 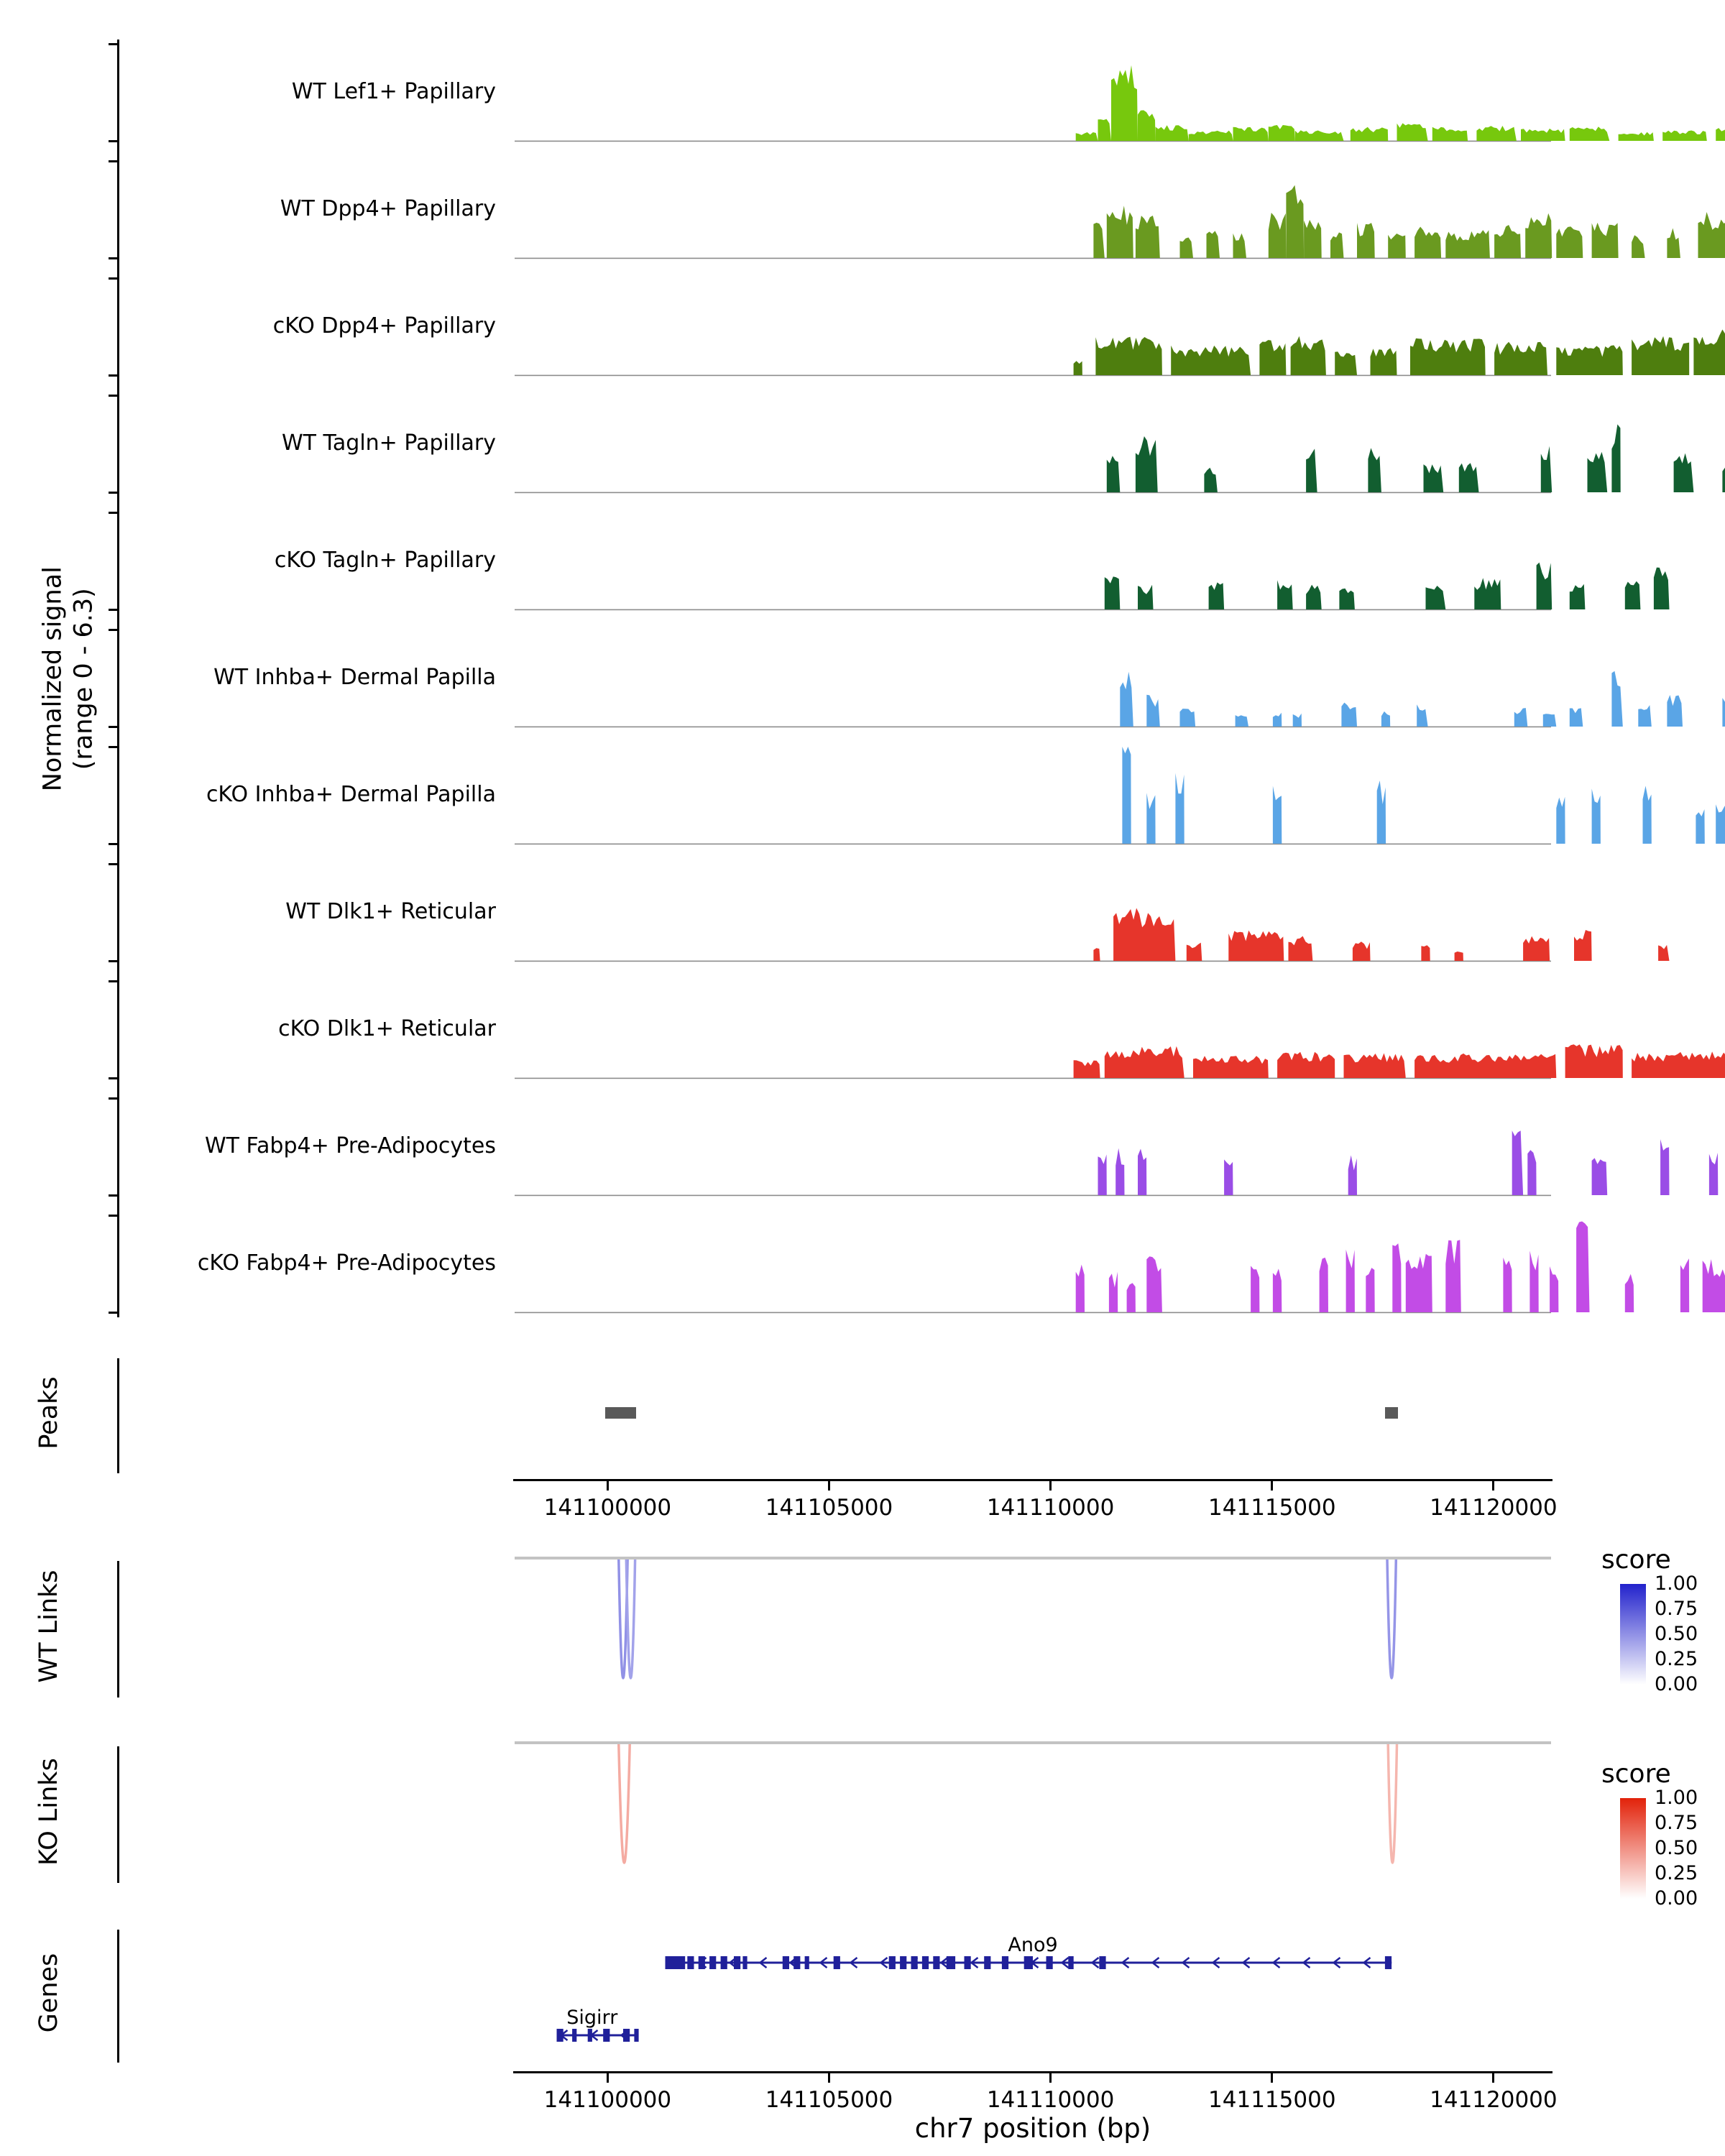 What do you see at coordinates (1050, 1508) in the screenshot?
I see `x-tick-label: 141110000` at bounding box center [1050, 1508].